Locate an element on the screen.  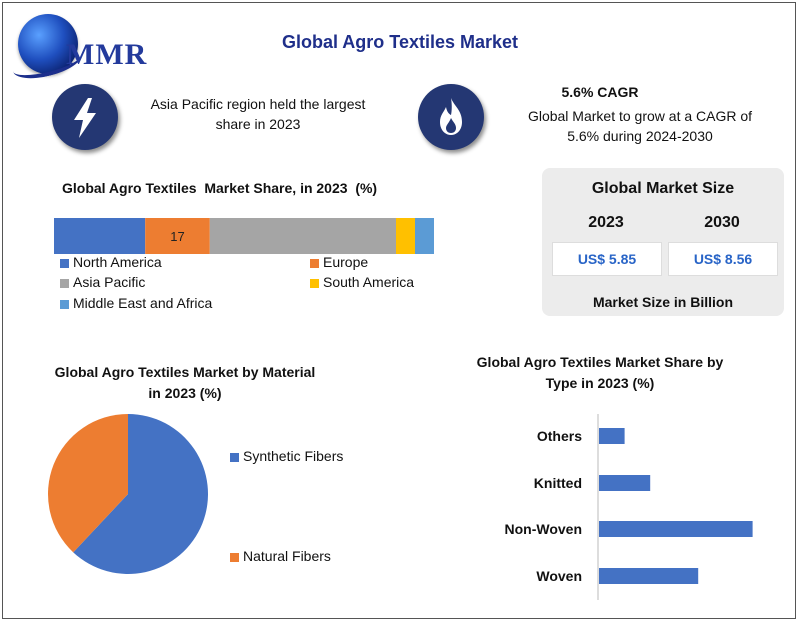
legend-synthetic-fibers: Synthetic Fibers is located at coordinates (286, 456).